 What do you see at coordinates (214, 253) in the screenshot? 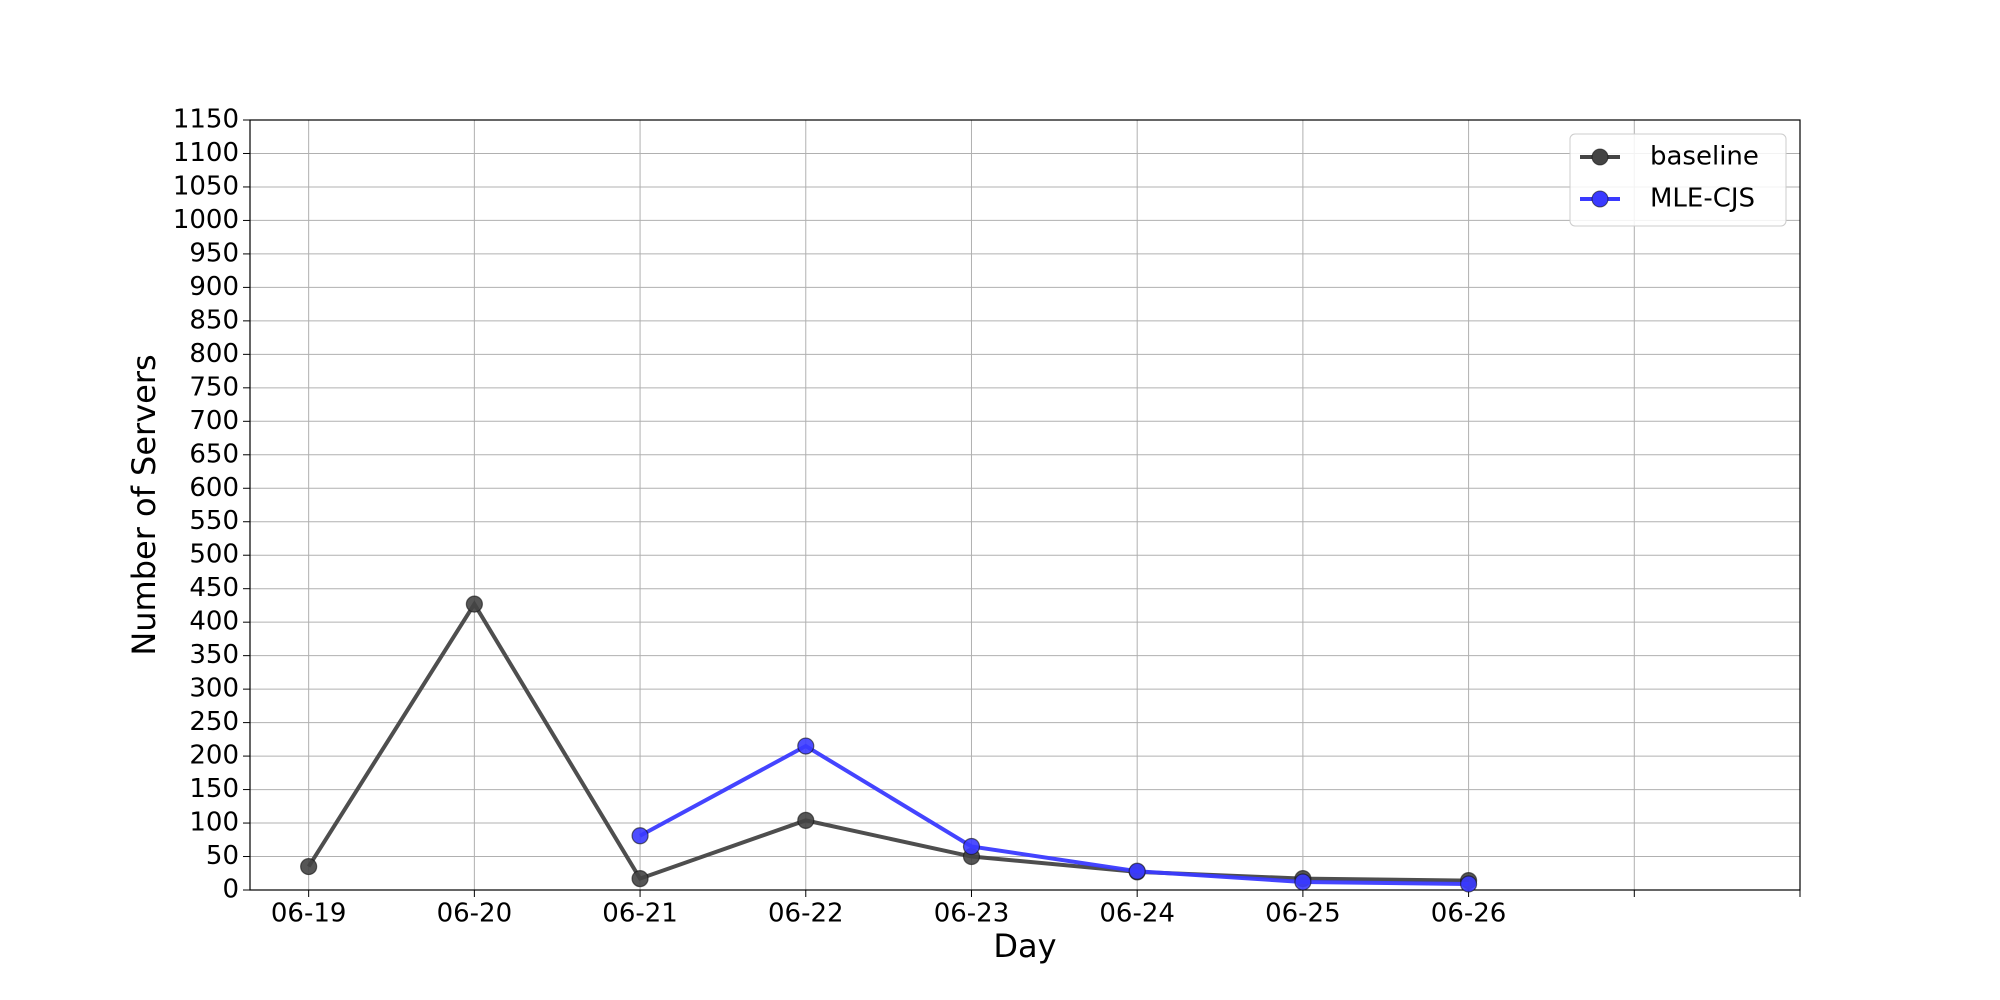
I see `y-tick-label: 950` at bounding box center [214, 253].